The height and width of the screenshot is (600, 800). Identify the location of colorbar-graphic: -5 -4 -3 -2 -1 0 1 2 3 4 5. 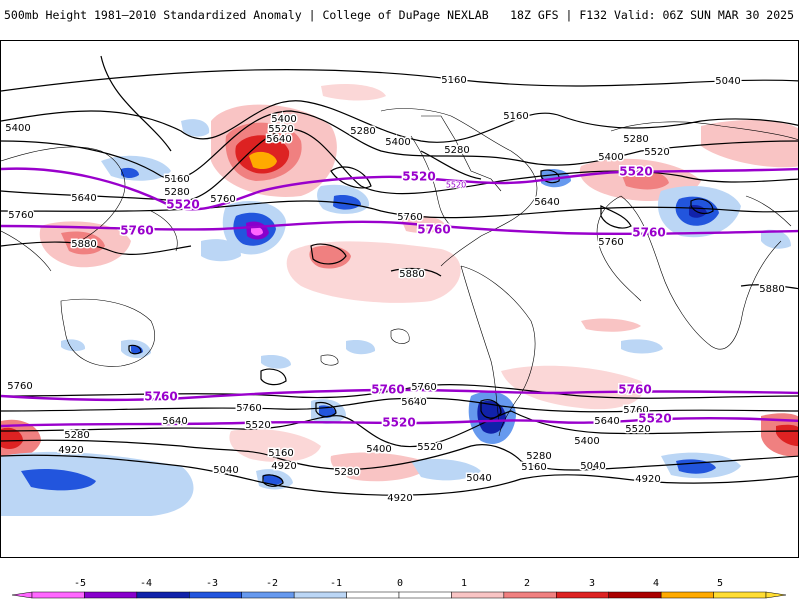
(399, 588).